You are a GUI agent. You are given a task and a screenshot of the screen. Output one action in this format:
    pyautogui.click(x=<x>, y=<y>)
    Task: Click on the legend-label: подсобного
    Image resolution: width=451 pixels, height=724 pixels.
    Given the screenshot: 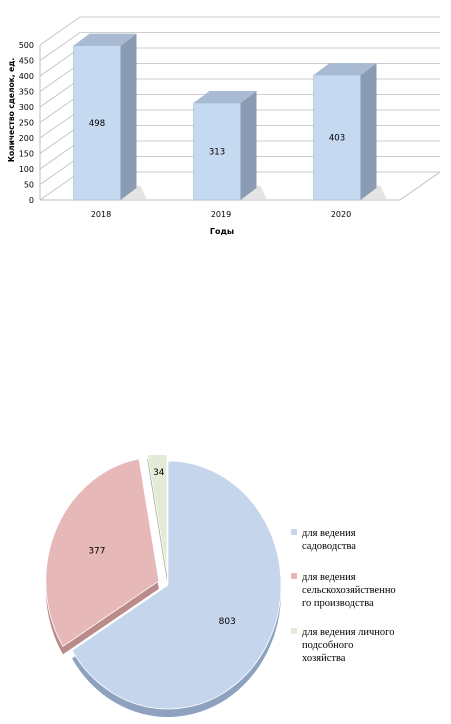 What is the action you would take?
    pyautogui.click(x=327, y=645)
    